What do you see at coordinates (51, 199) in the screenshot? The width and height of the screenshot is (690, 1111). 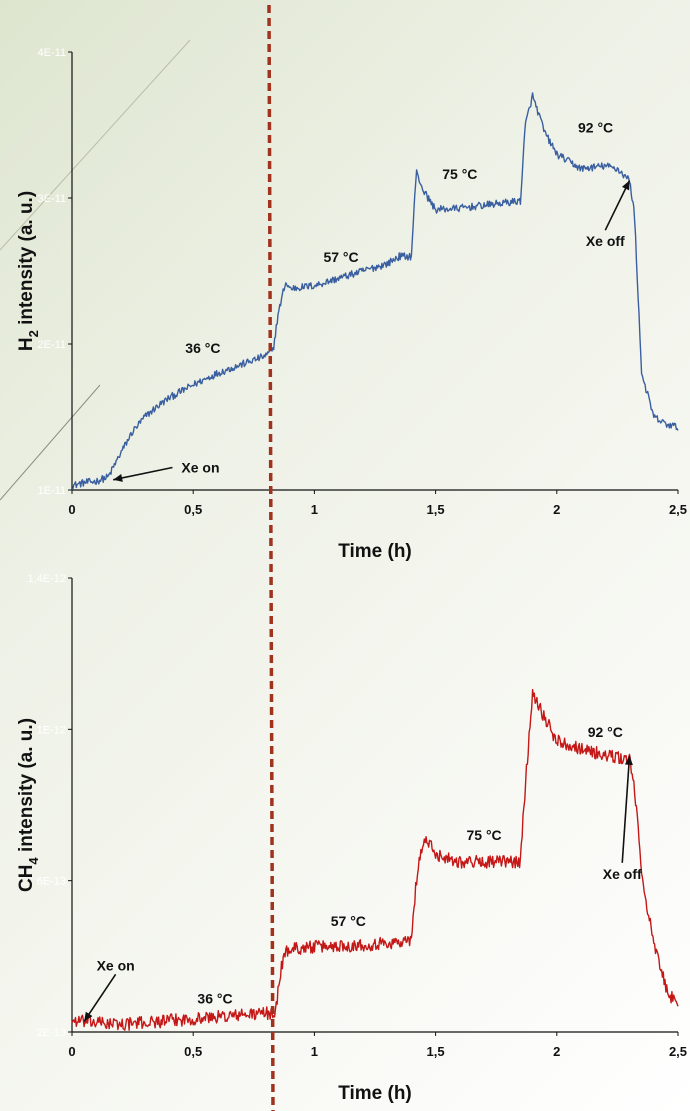 I see `y-tick-label: 3E-11` at bounding box center [51, 199].